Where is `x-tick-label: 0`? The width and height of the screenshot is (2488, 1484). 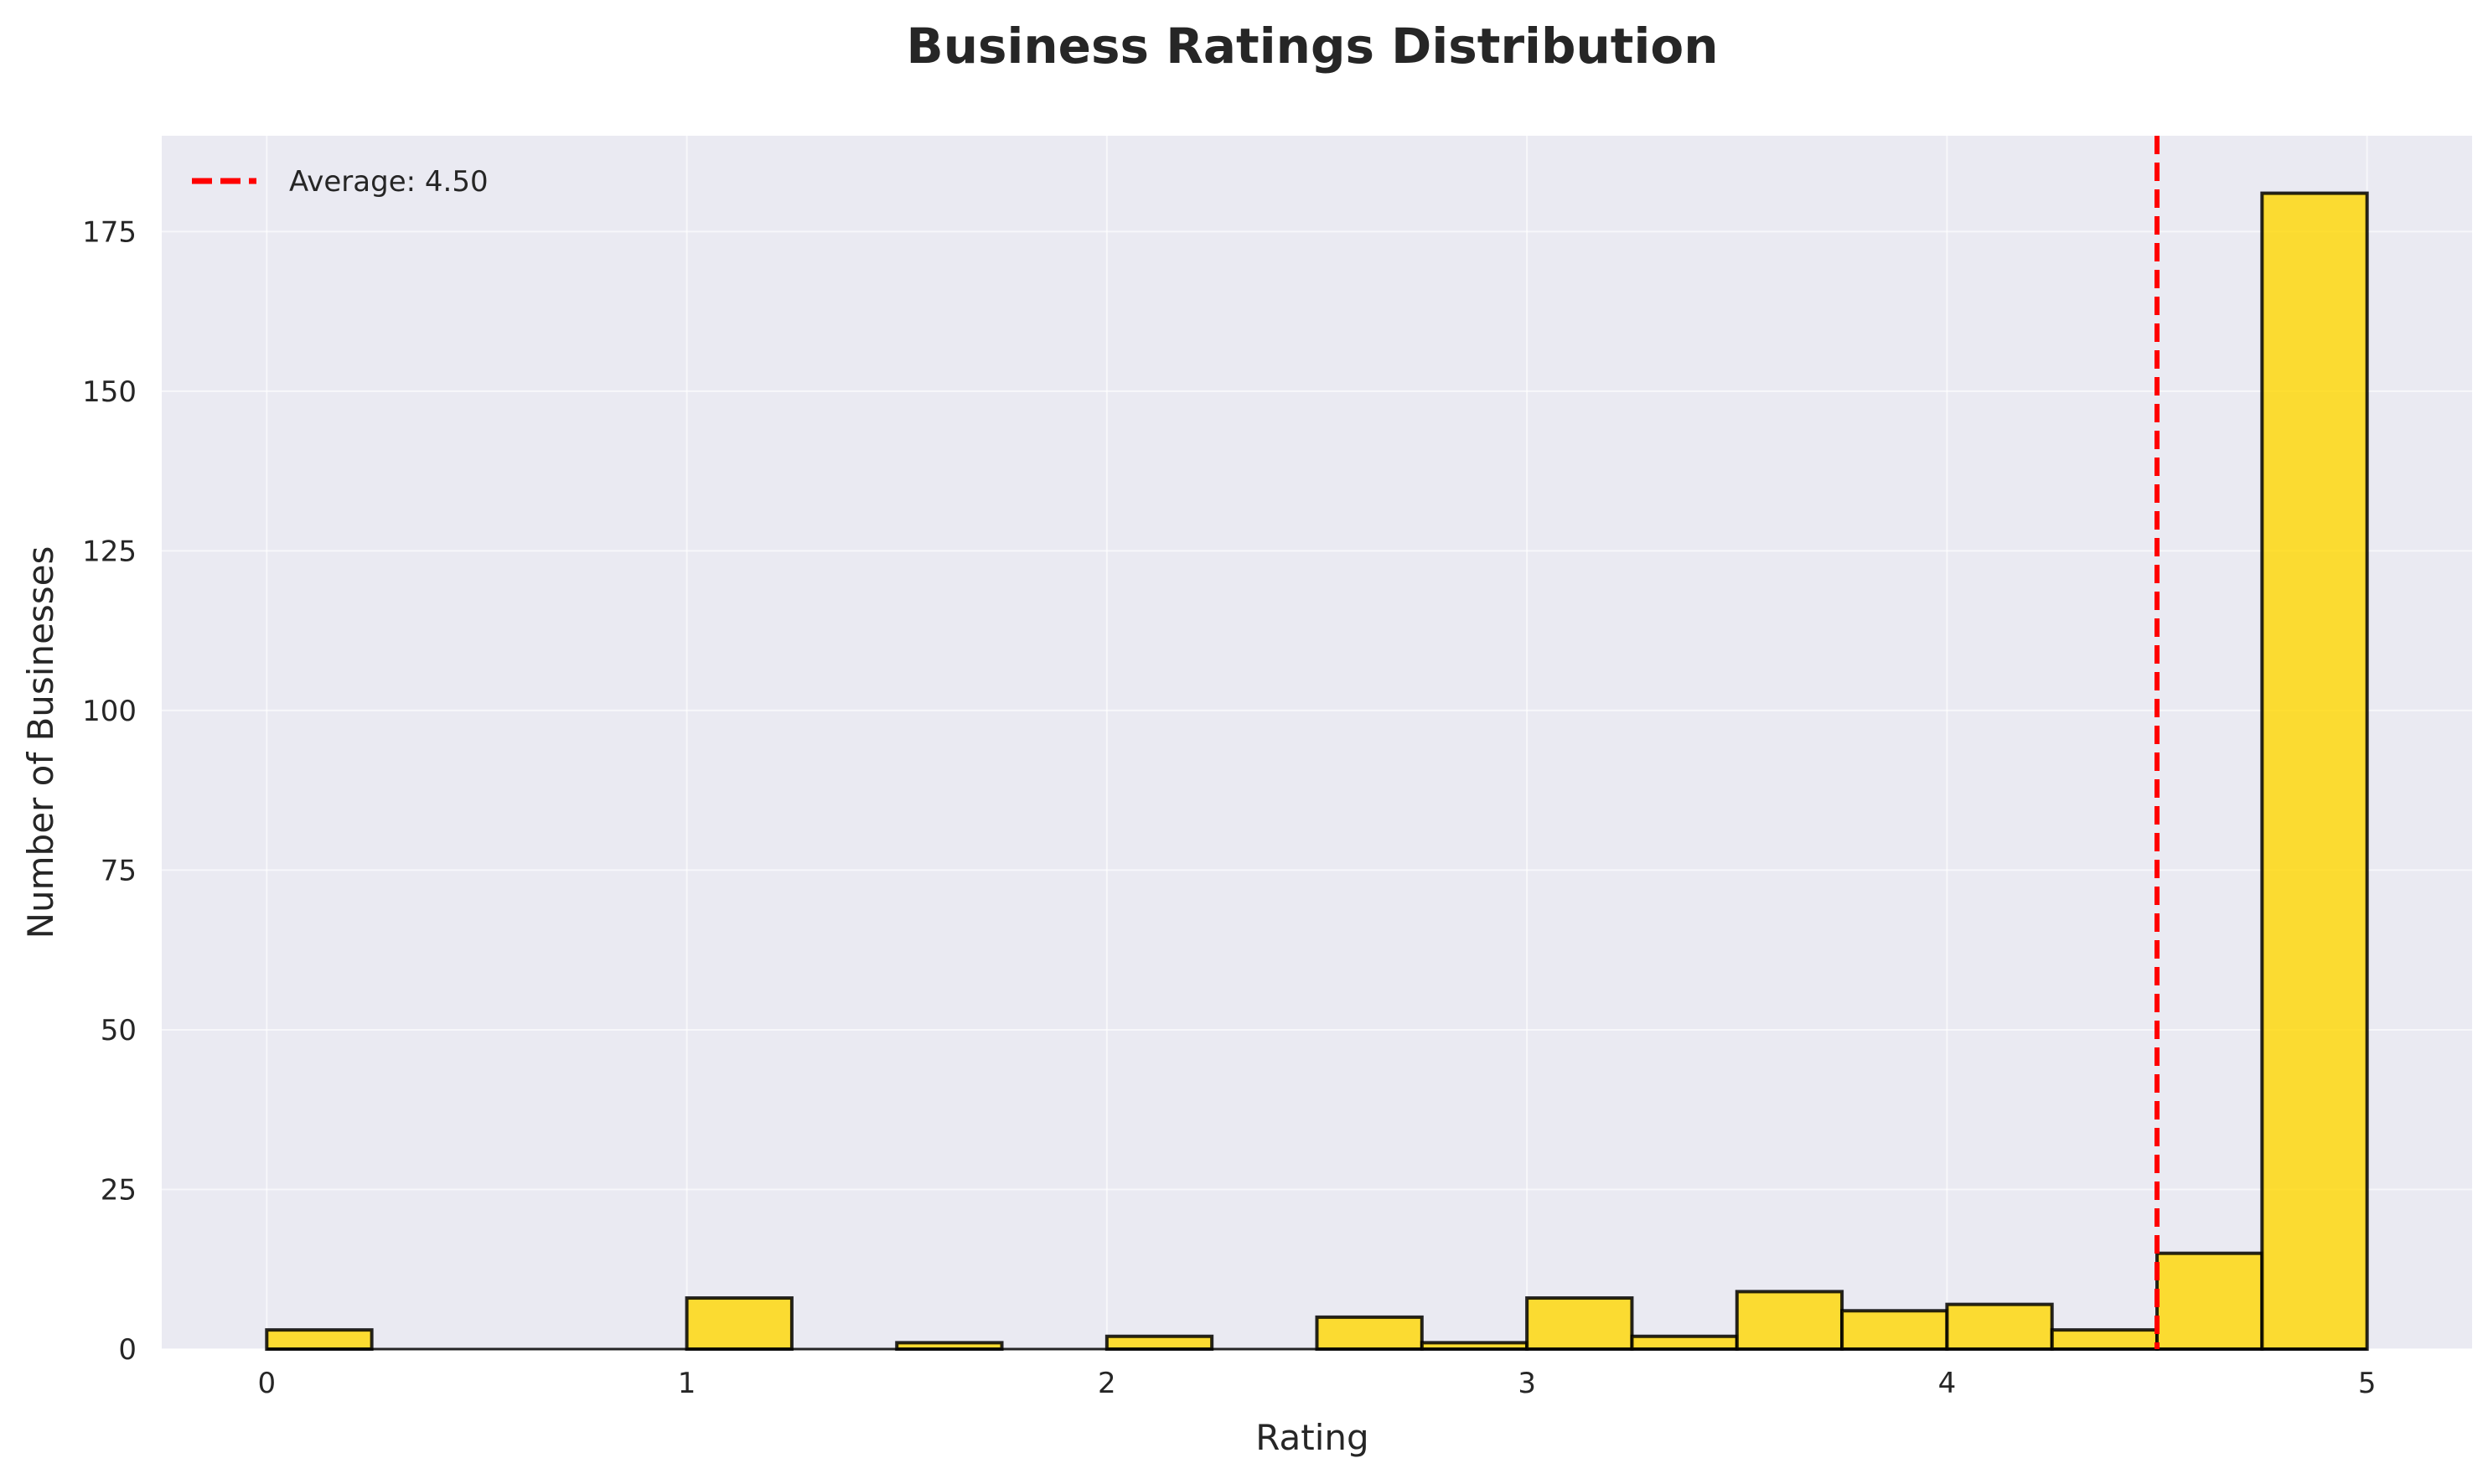
x-tick-label: 0 is located at coordinates (266, 1384).